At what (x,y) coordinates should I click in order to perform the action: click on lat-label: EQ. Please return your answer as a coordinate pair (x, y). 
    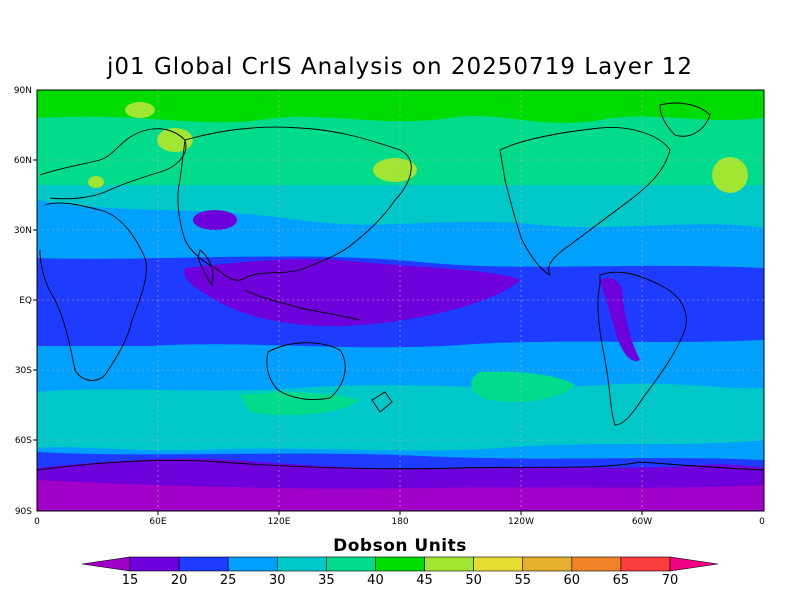
    Looking at the image, I should click on (25, 301).